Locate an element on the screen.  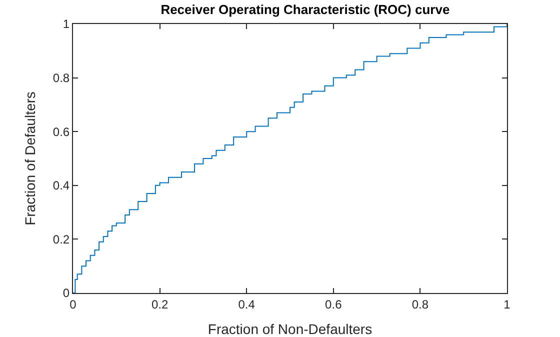
y-axis-title: Fraction of Defaulters is located at coordinates (30, 159).